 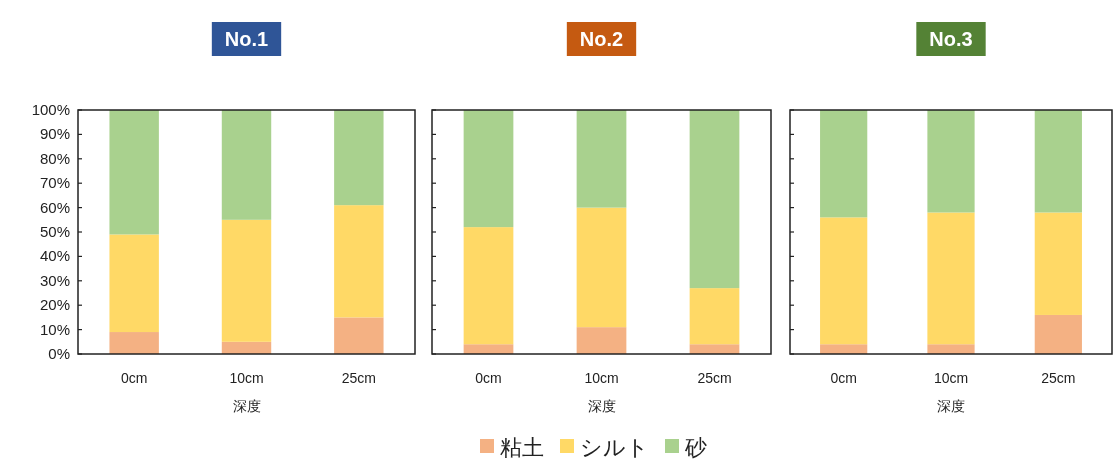 I want to click on chart-title: No.2, so click(x=601, y=39).